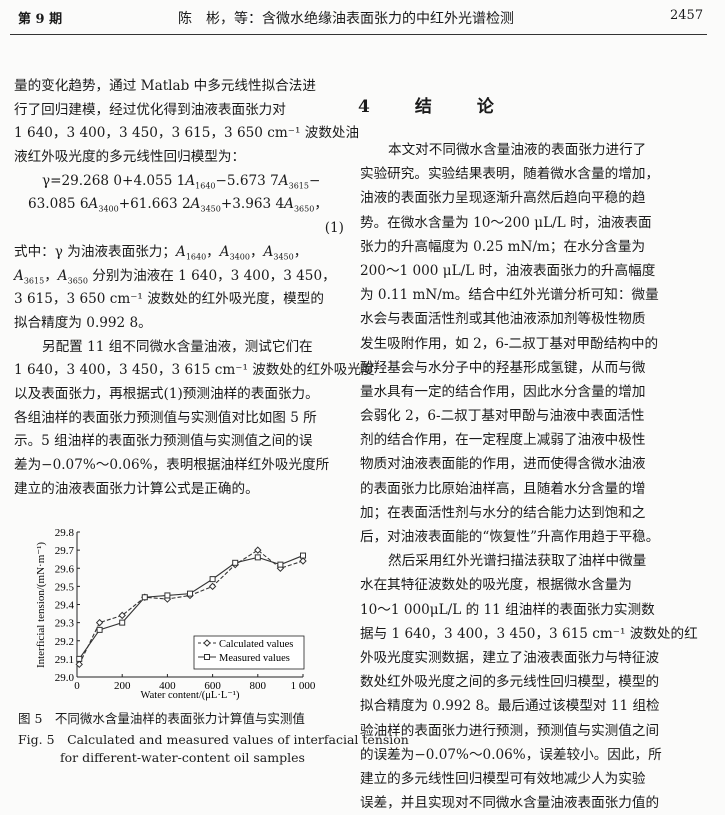 Image resolution: width=725 pixels, height=815 pixels. What do you see at coordinates (506, 222) in the screenshot?
I see `text-line: 势。在微水含量为 10～200 μL/L 时，油液表面` at bounding box center [506, 222].